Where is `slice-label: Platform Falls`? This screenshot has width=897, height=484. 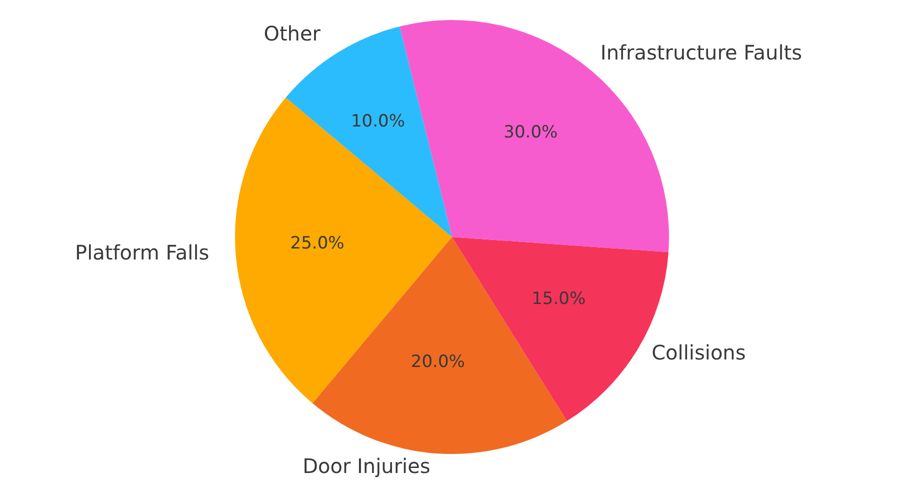 slice-label: Platform Falls is located at coordinates (142, 252).